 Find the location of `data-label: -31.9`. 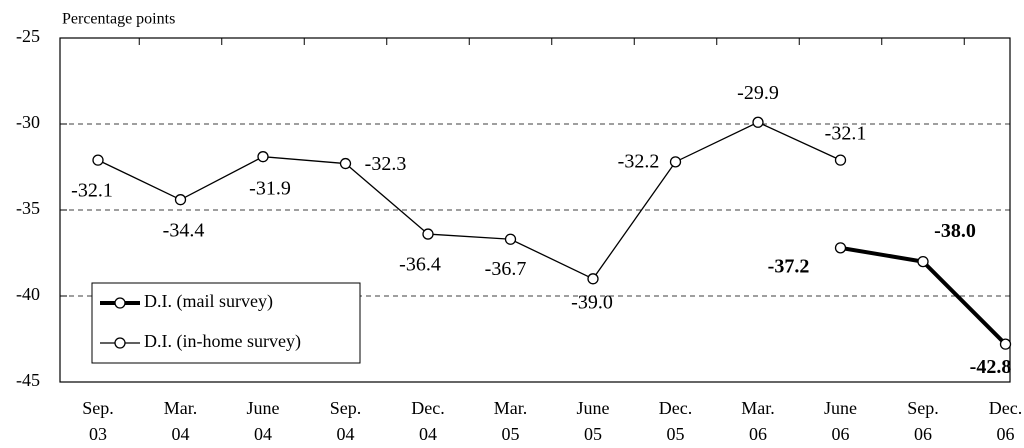

data-label: -31.9 is located at coordinates (270, 188).